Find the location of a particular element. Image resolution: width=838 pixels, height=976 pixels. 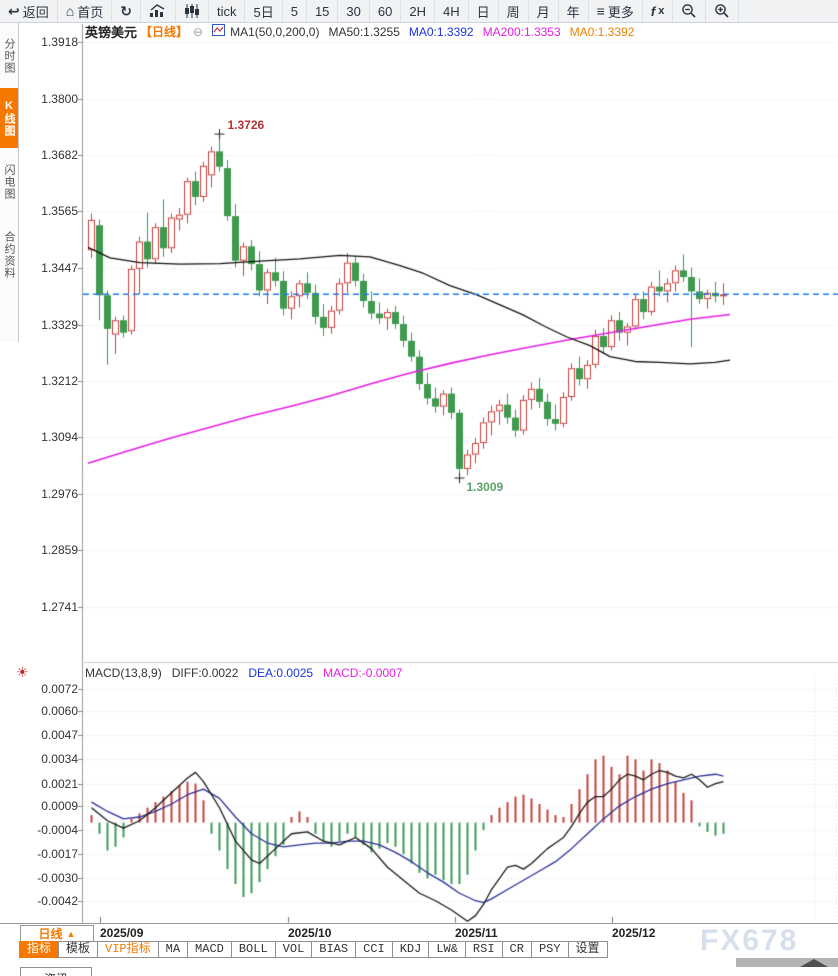

tab-vip-indicator: VIP指标 is located at coordinates (128, 949).